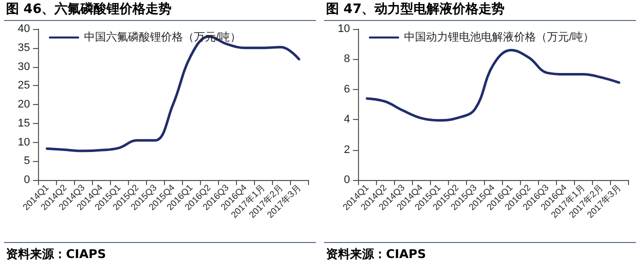 This screenshot has width=640, height=265. Describe the element at coordinates (24, 86) in the screenshot. I see `y-tick-label: 25` at that location.